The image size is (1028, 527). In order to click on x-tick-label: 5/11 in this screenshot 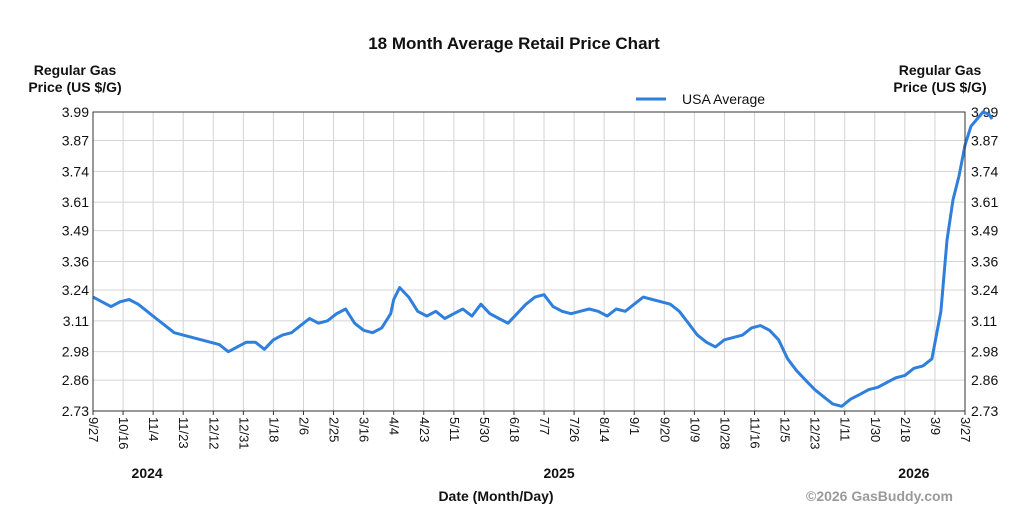, I will do `click(454, 429)`.